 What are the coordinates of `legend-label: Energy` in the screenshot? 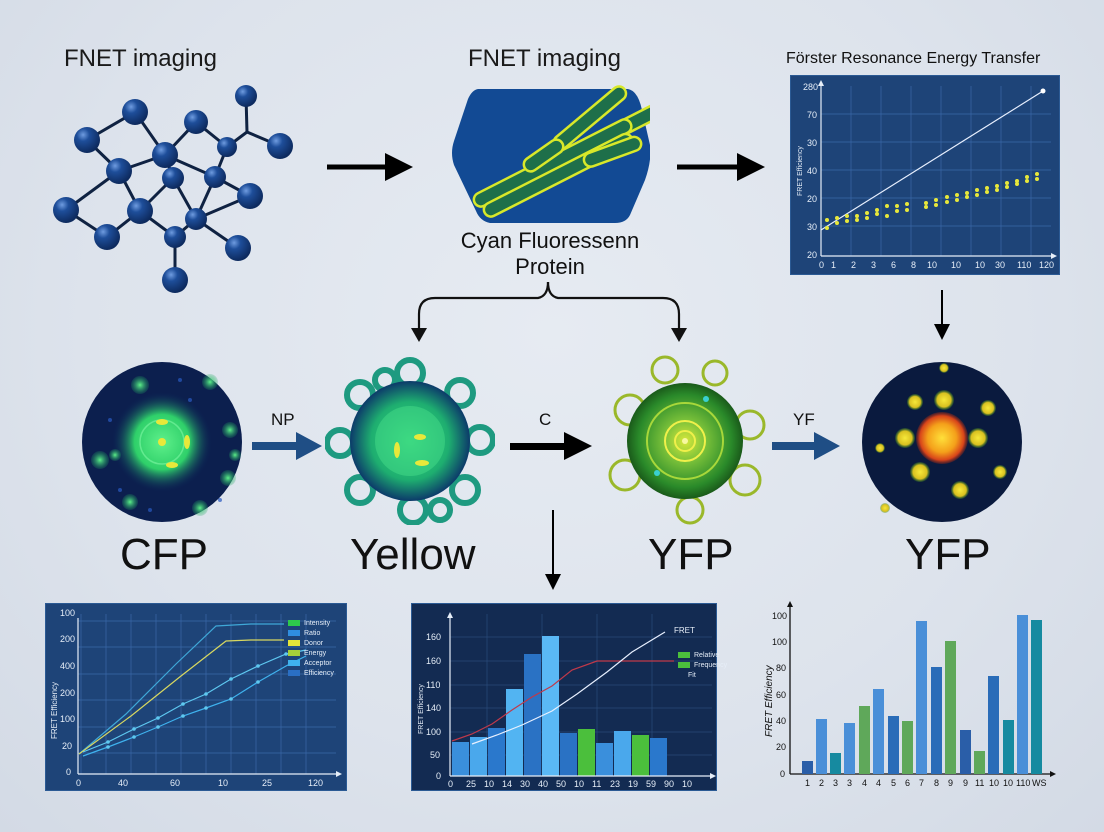 It's located at (315, 653).